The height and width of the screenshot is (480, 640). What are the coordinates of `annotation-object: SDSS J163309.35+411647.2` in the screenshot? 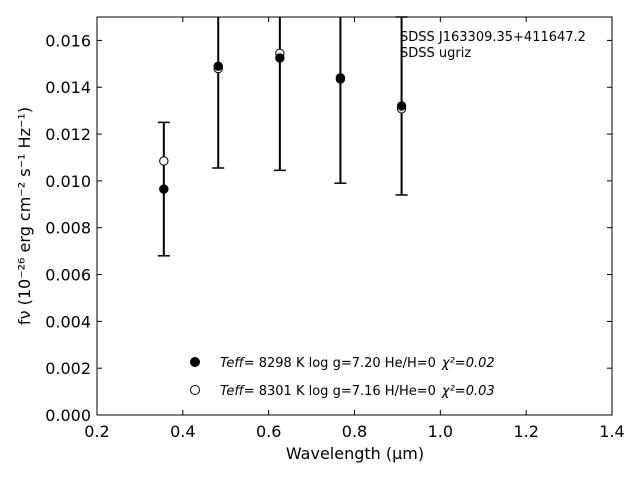 It's located at (493, 37).